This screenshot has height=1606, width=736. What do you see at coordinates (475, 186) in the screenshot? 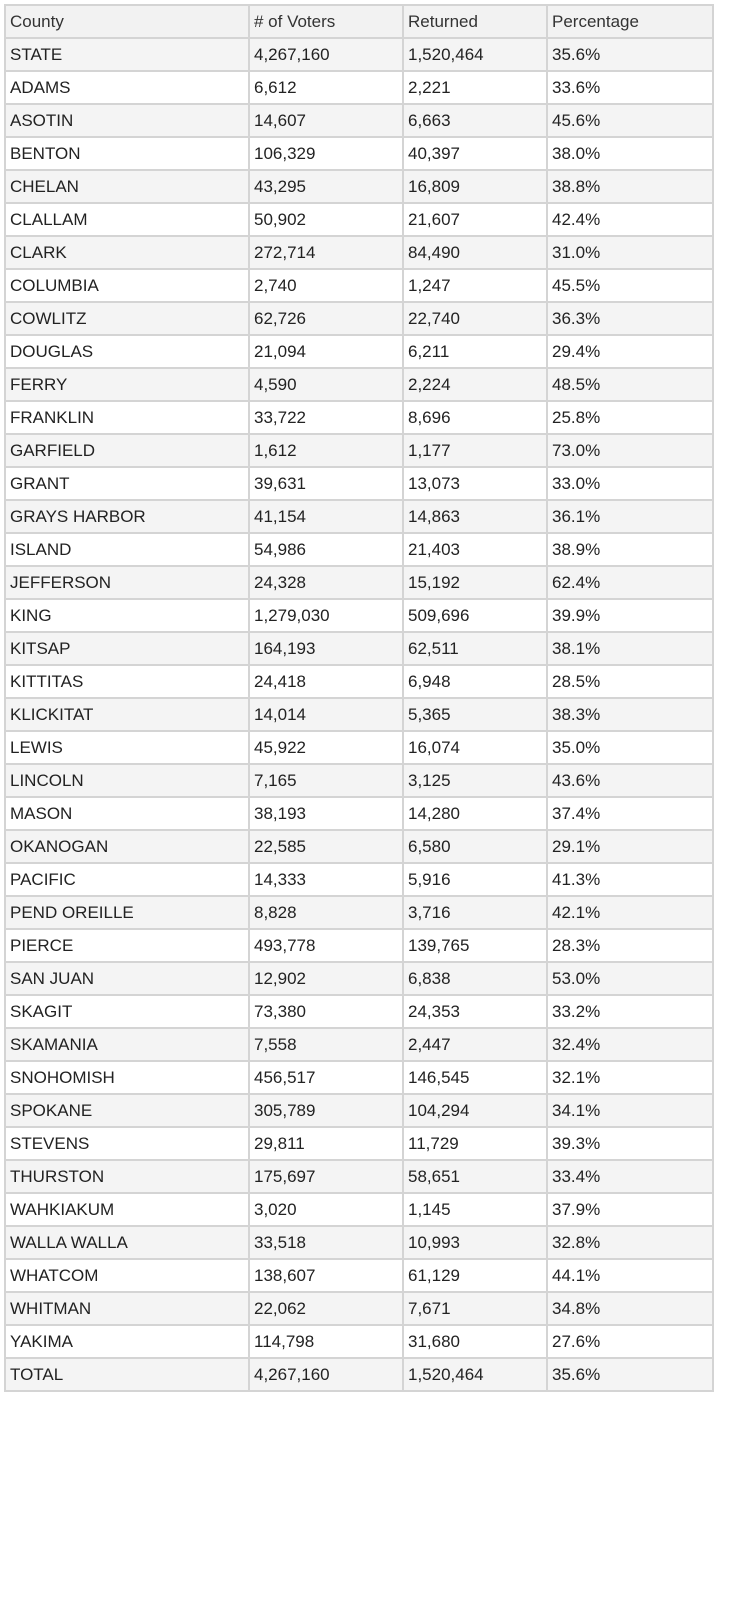
I see `cell-returned: 16,809` at bounding box center [475, 186].